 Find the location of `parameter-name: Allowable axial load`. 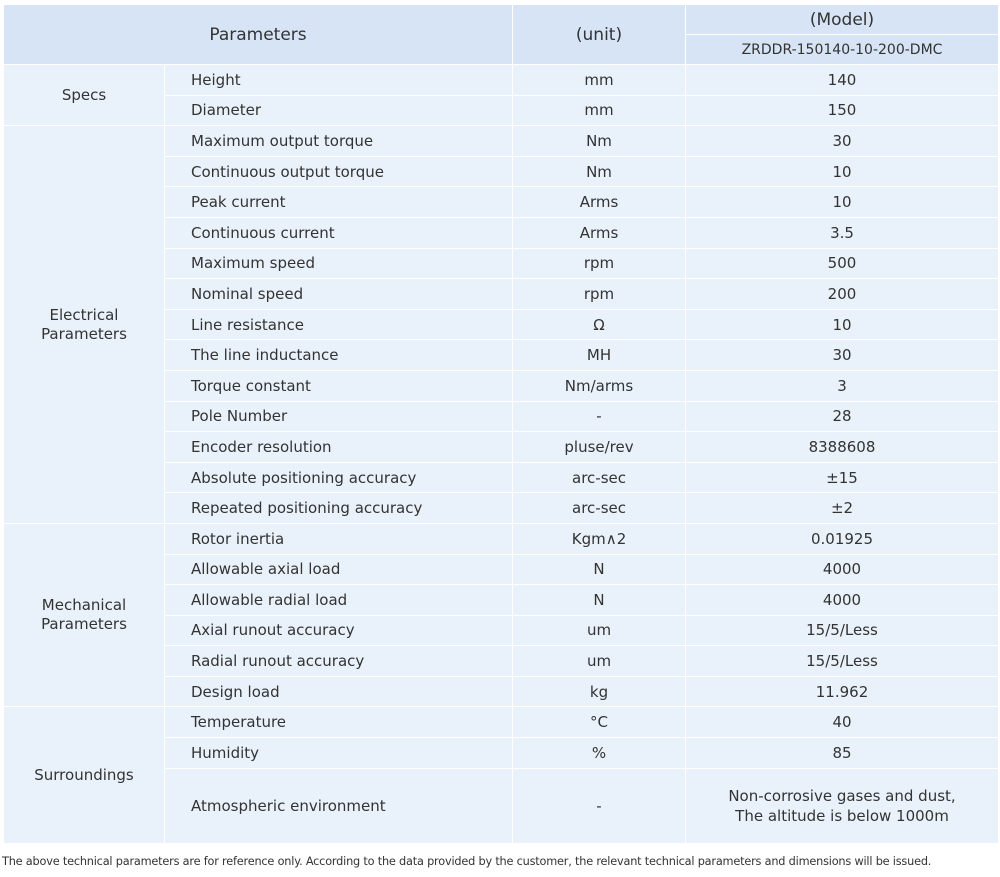

parameter-name: Allowable axial load is located at coordinates (338, 569).